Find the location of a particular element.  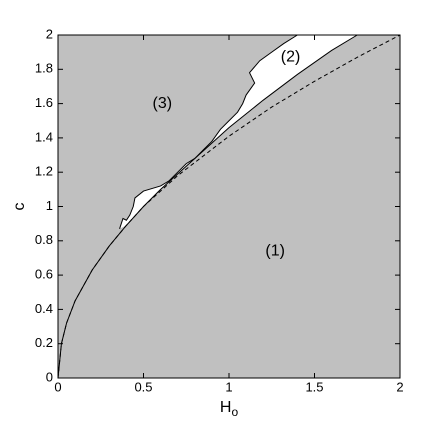

y-axis-label: c is located at coordinates (19, 207).